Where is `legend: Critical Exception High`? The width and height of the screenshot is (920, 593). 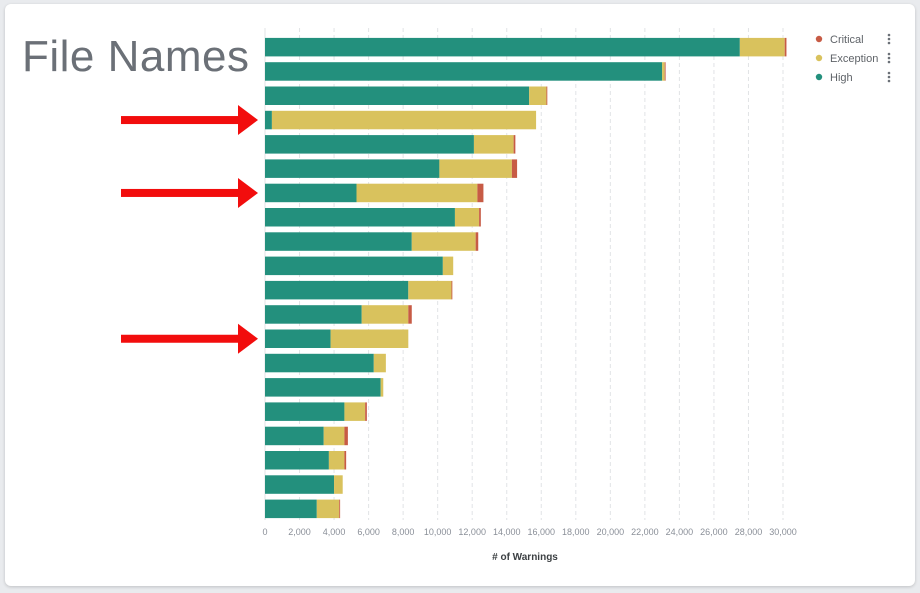 legend: Critical Exception High is located at coordinates (853, 58).